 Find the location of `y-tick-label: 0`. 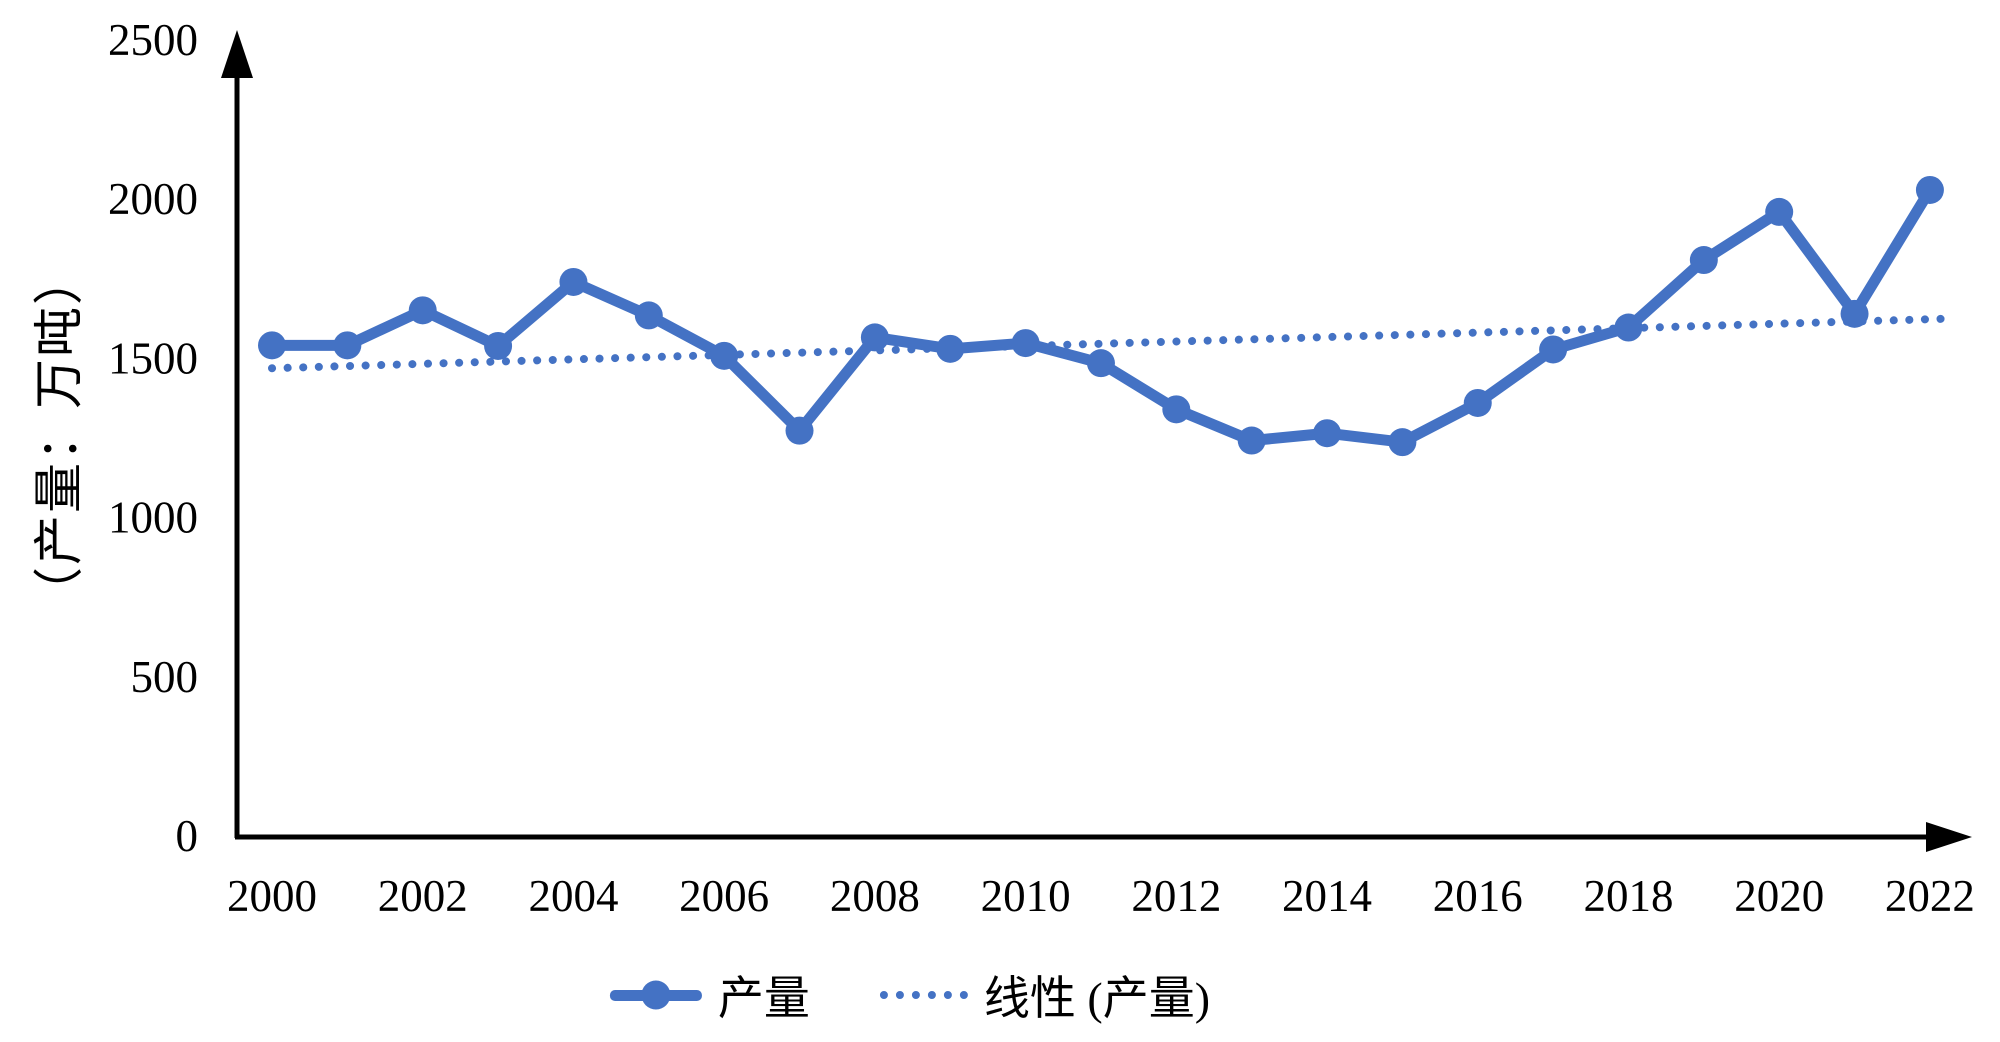

y-tick-label: 0 is located at coordinates (187, 836).